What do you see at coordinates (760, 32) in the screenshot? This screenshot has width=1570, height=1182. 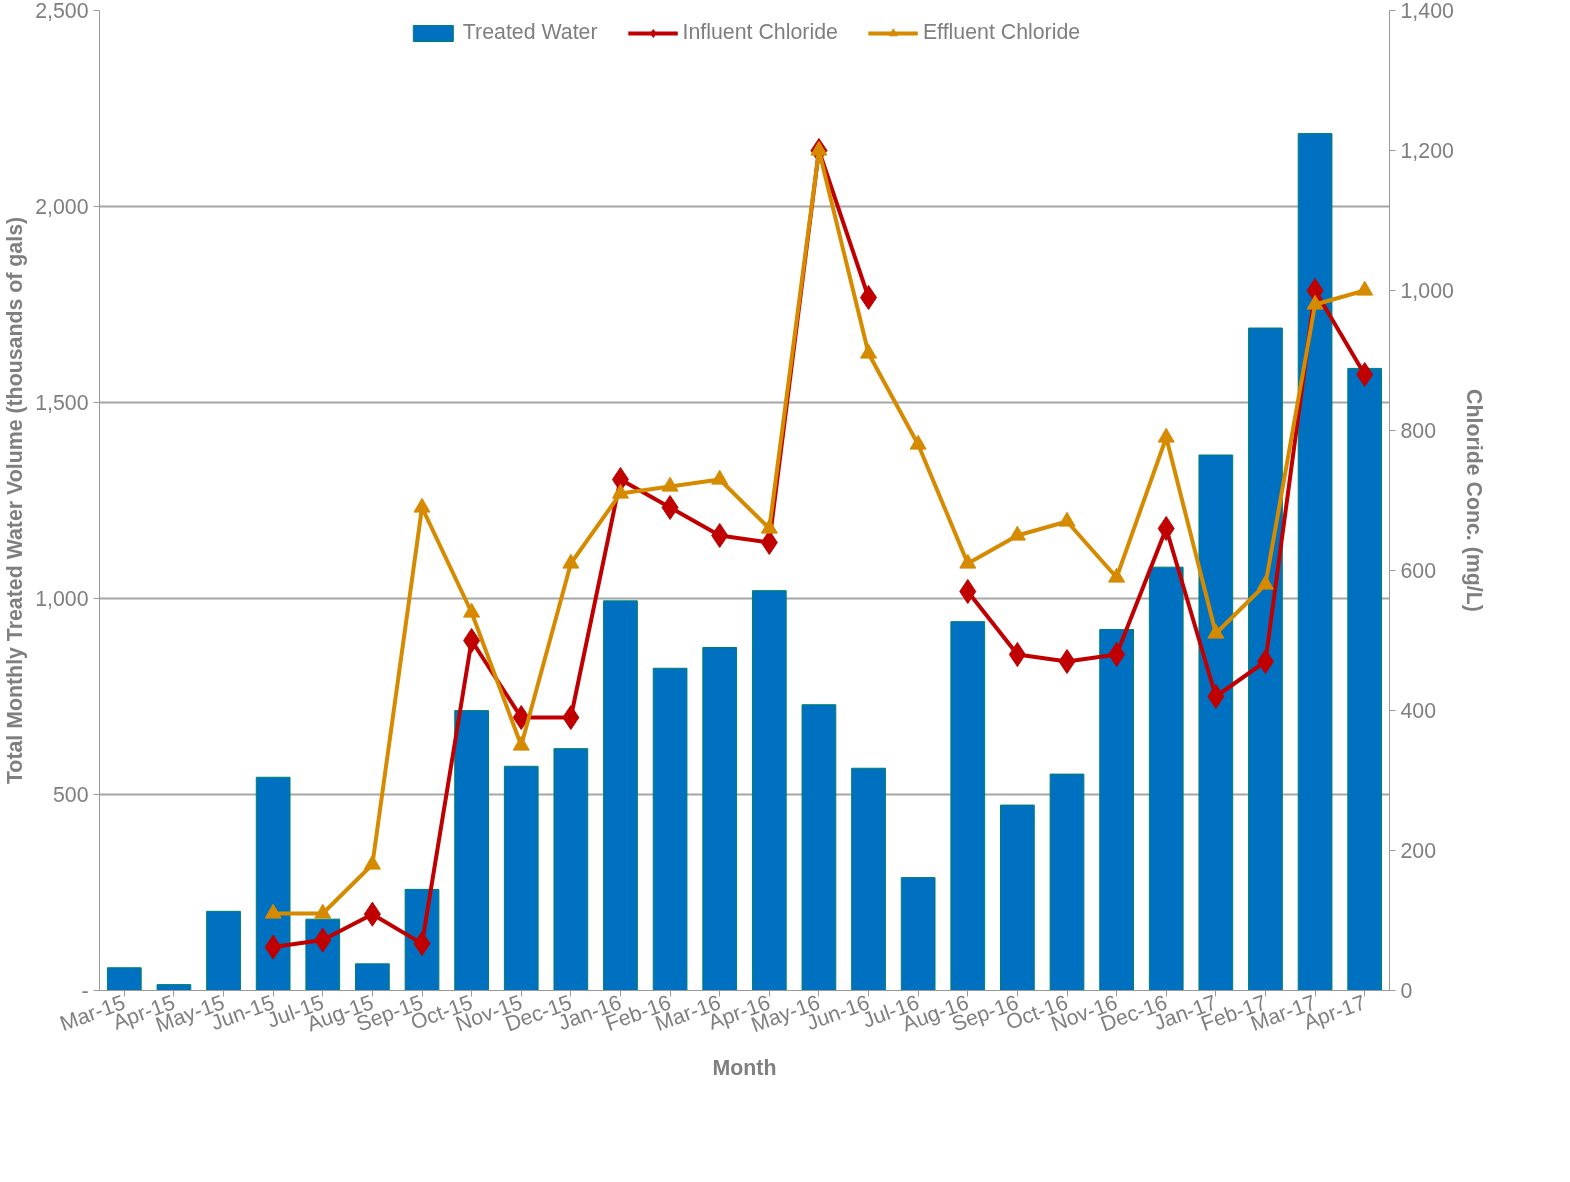 I see `legend-label: Influent Chloride` at bounding box center [760, 32].